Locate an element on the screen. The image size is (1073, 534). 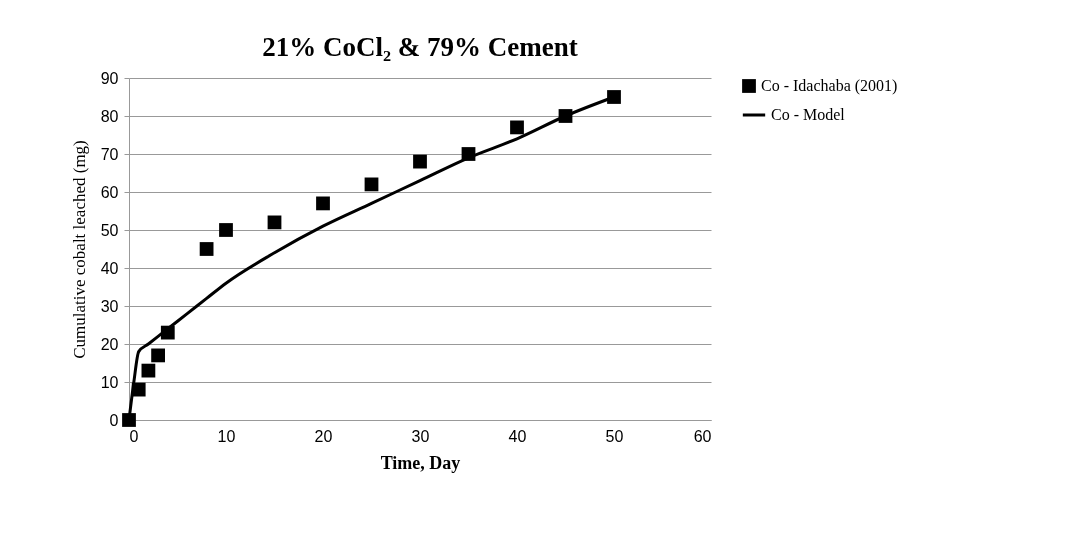
y-tick-label: 90 is located at coordinates (109, 78).